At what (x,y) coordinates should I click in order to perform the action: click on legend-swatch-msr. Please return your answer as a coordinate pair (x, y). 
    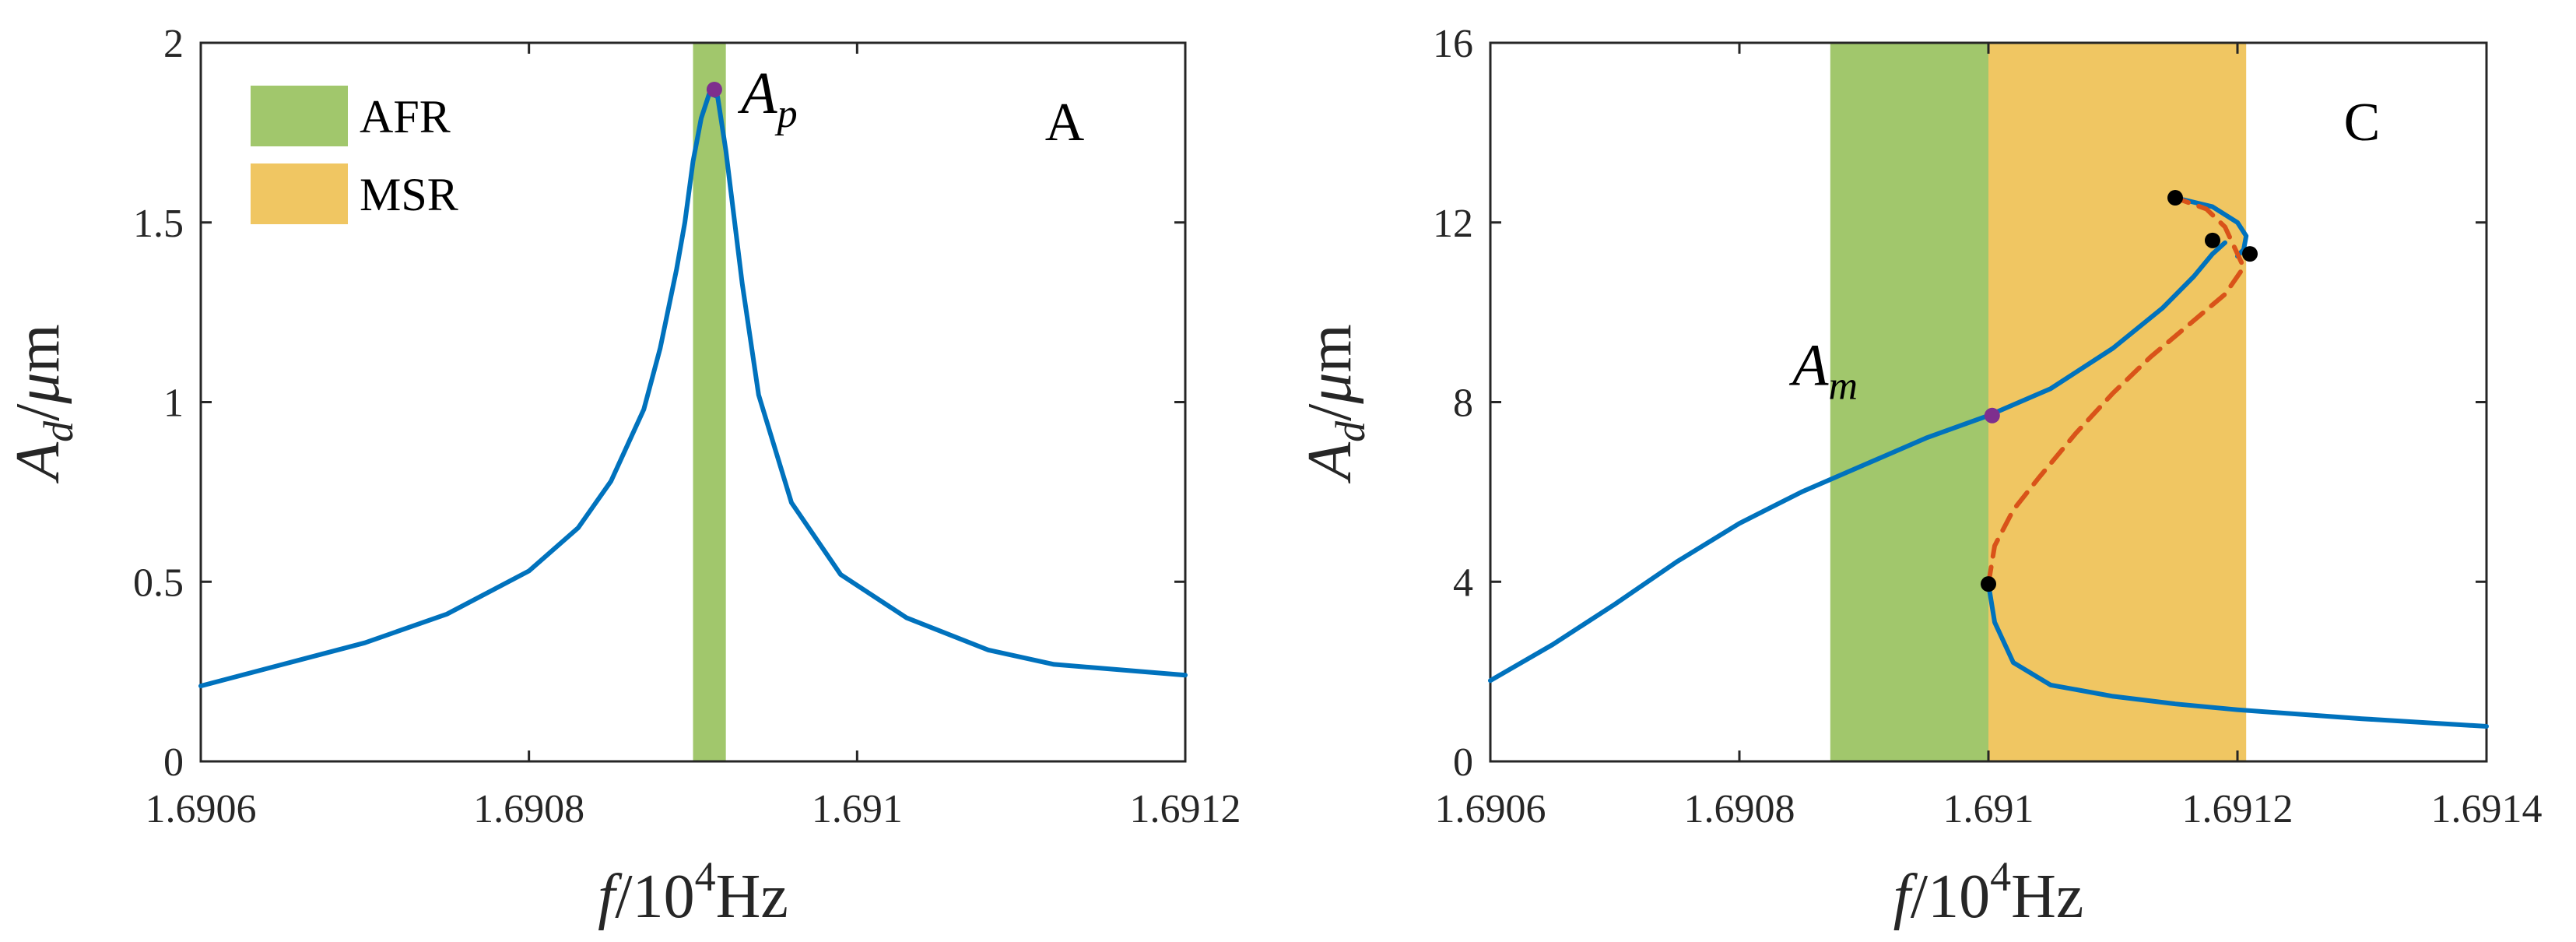
    Looking at the image, I should click on (300, 193).